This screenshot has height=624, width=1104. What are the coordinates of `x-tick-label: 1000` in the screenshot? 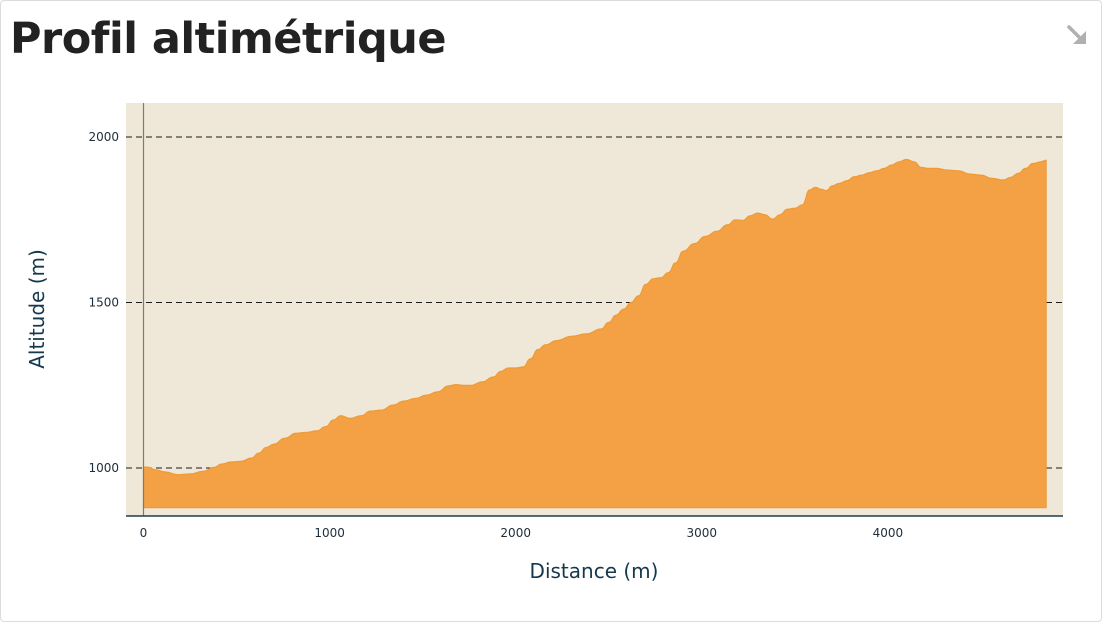 It's located at (329, 533).